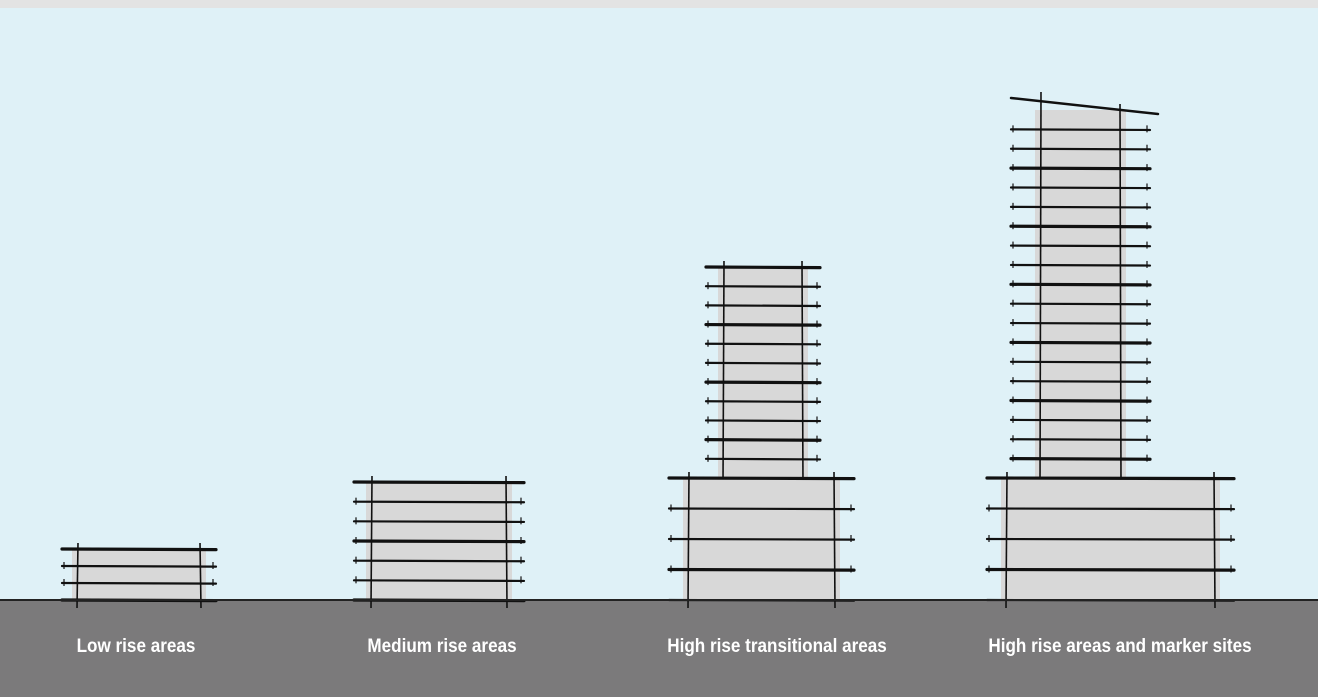 This screenshot has width=1318, height=697. Describe the element at coordinates (763, 372) in the screenshot. I see `transitional-tower-body` at that location.